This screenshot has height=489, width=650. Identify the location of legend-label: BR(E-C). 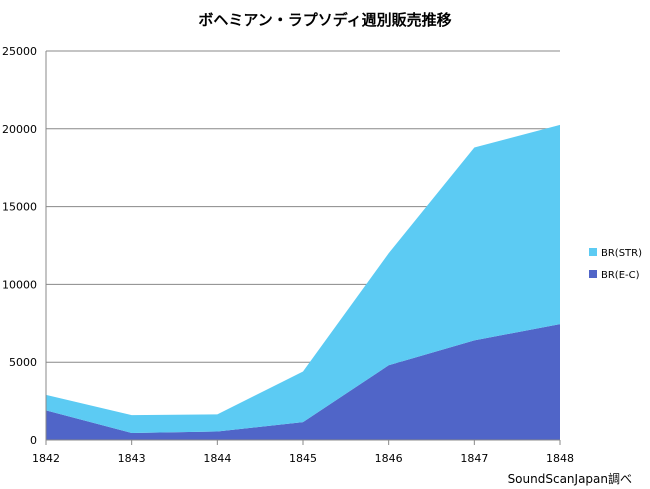
(620, 275).